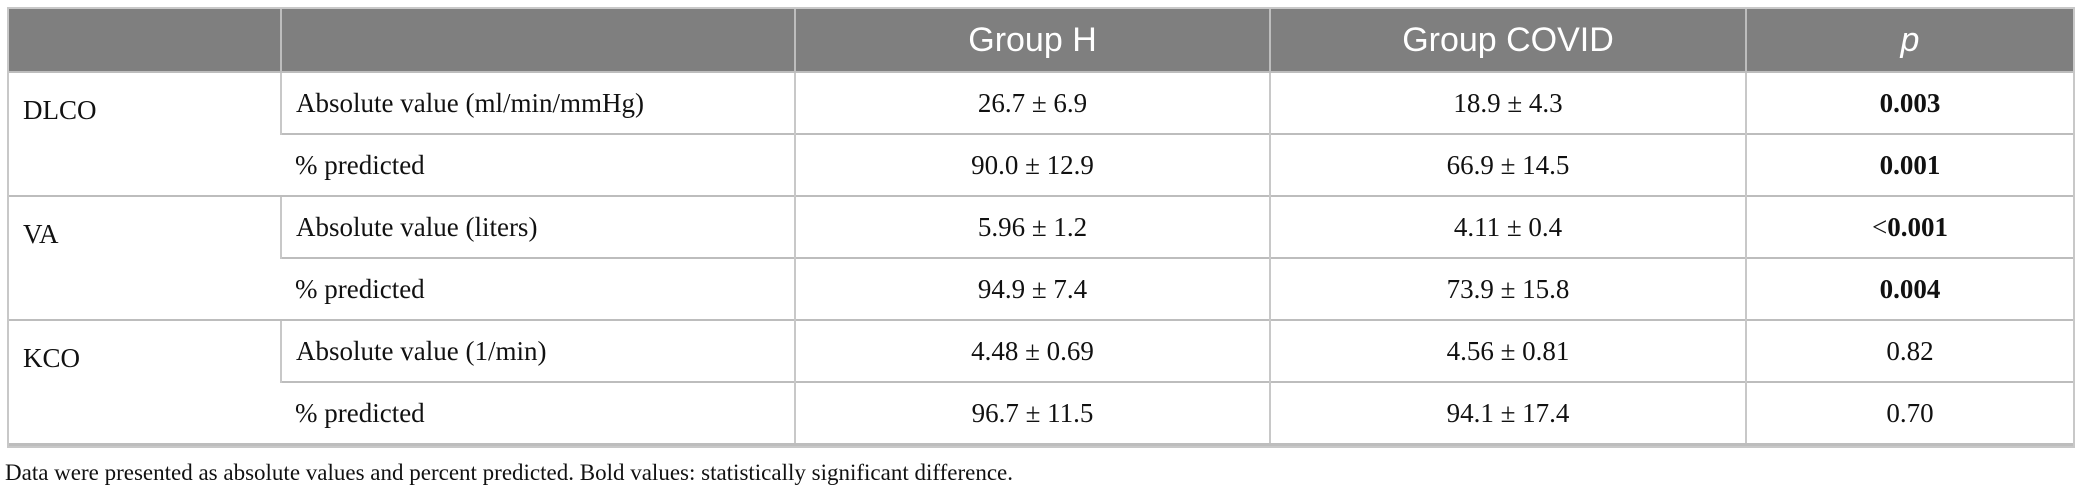 Image resolution: width=2078 pixels, height=495 pixels. I want to click on group-label-kco: KCO, so click(145, 382).